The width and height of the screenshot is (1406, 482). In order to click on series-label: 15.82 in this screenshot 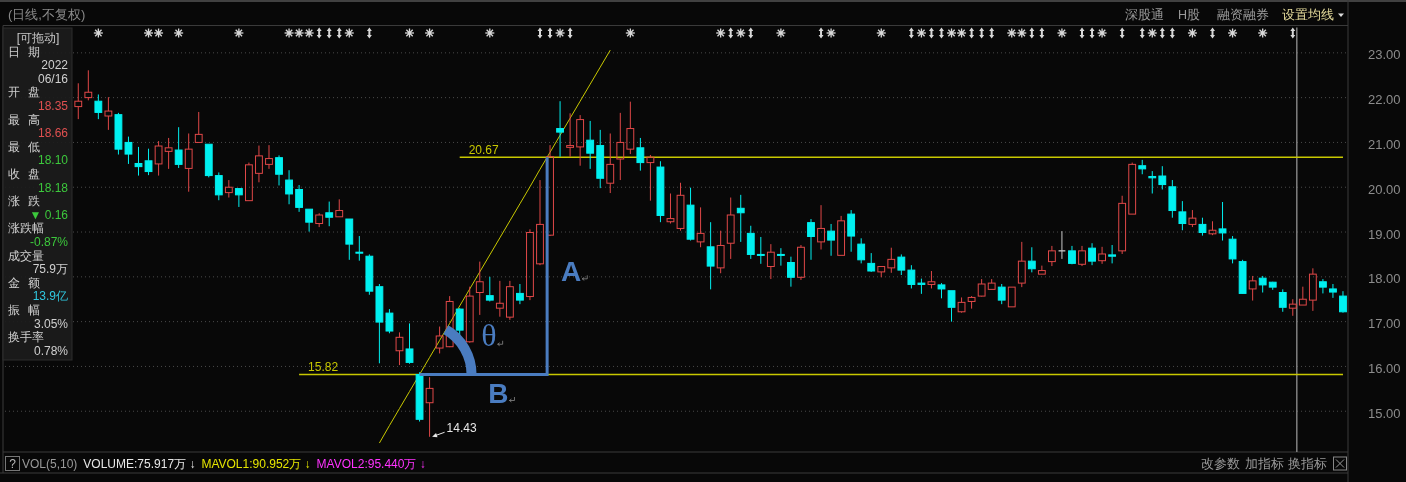, I will do `click(323, 367)`.